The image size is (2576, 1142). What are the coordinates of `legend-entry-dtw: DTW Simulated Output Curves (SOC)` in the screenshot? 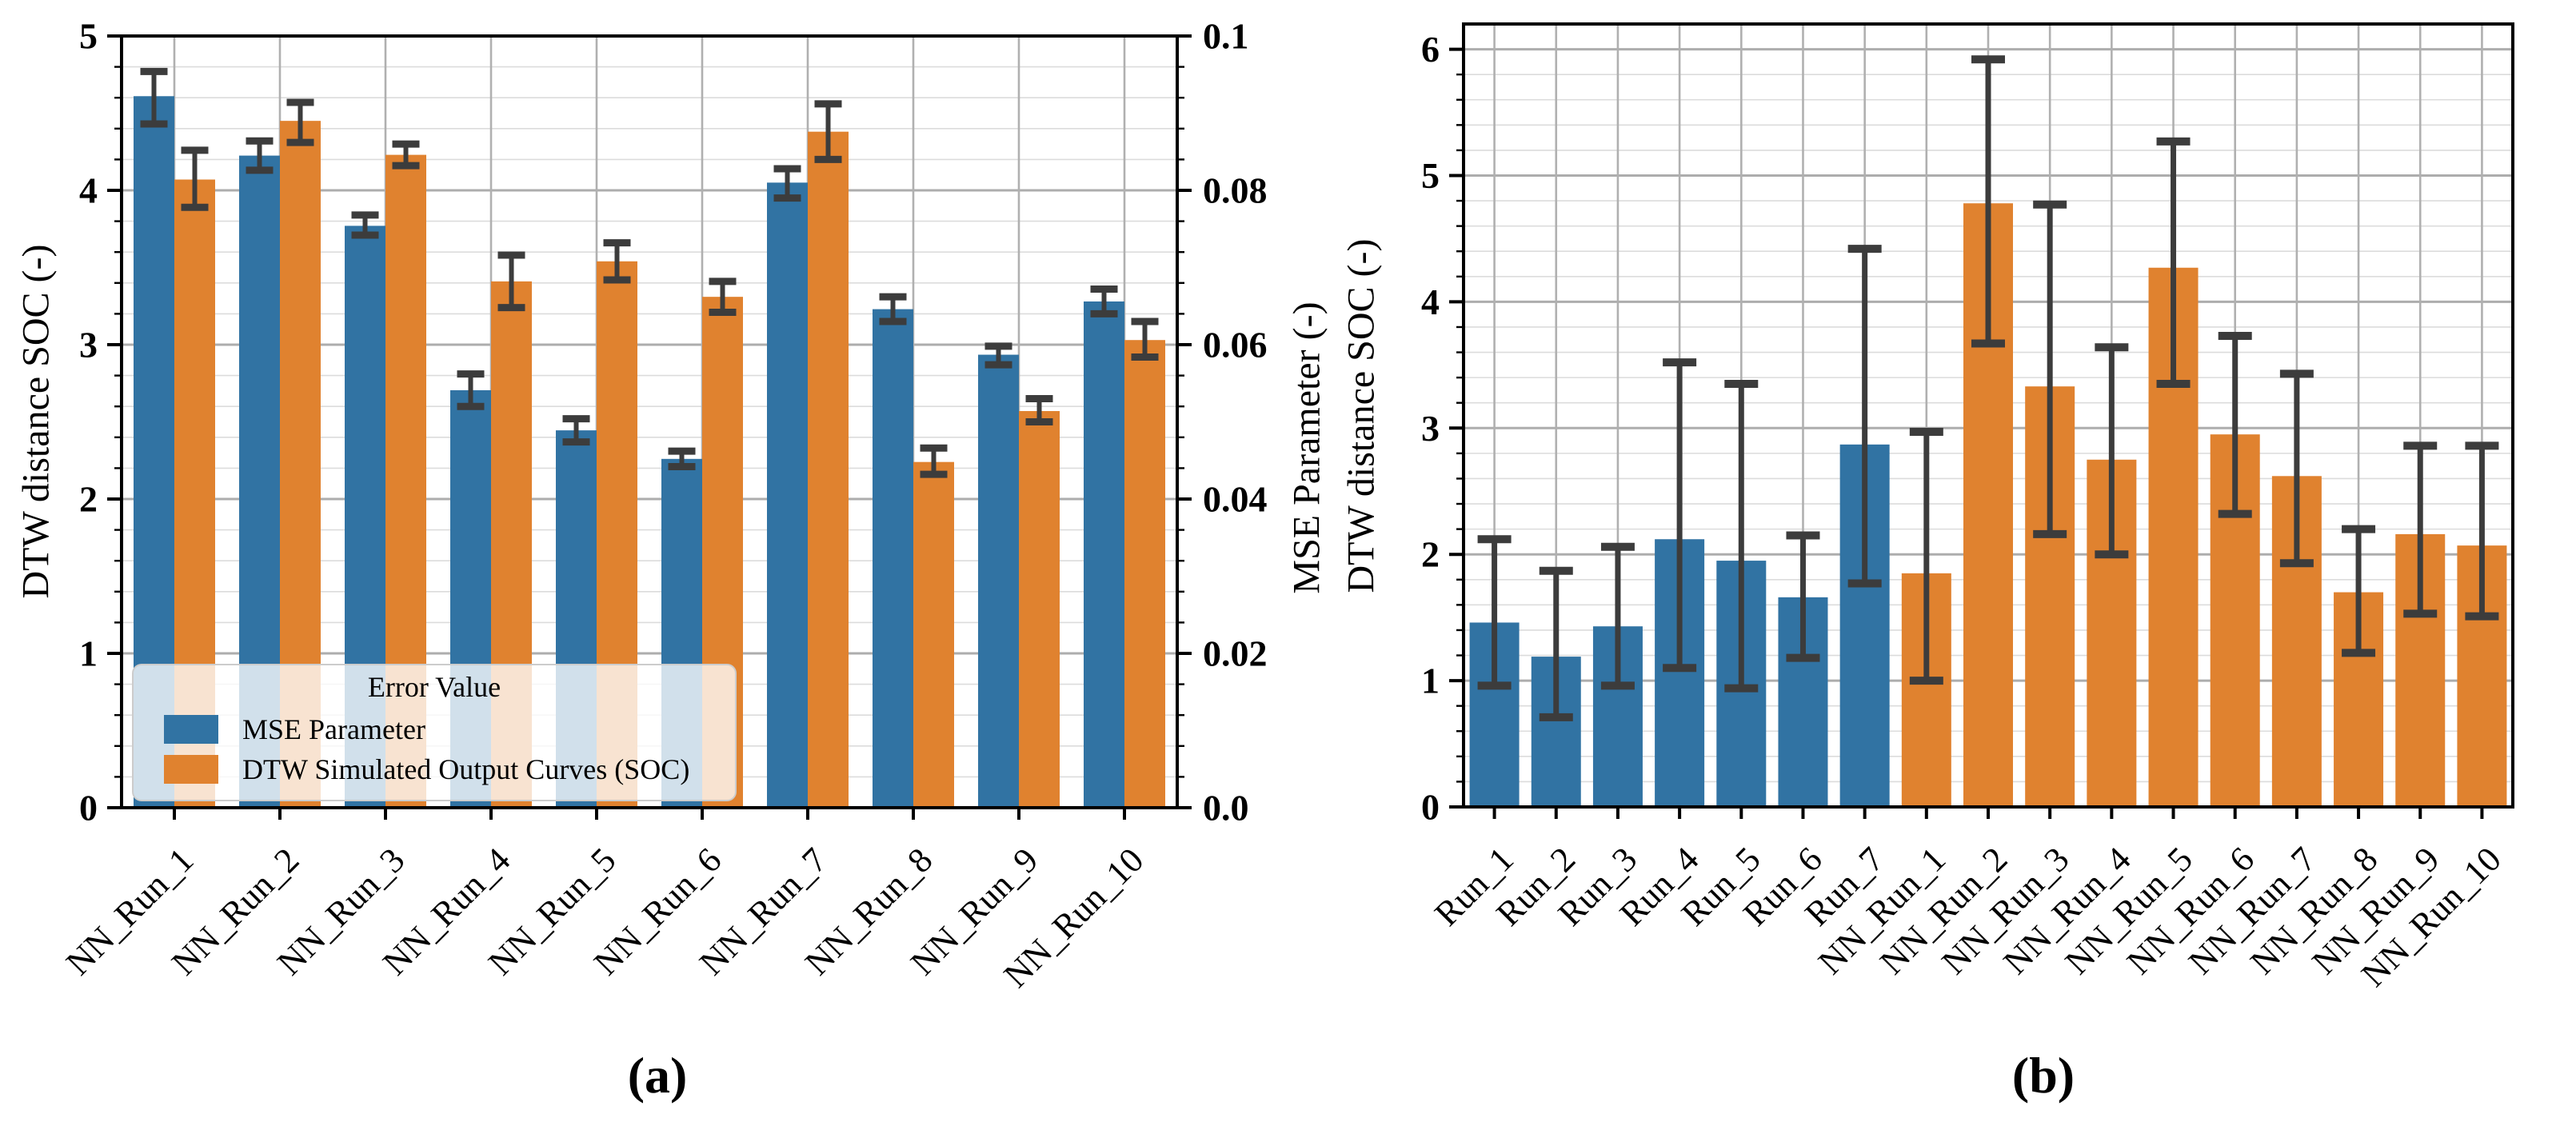 It's located at (450, 769).